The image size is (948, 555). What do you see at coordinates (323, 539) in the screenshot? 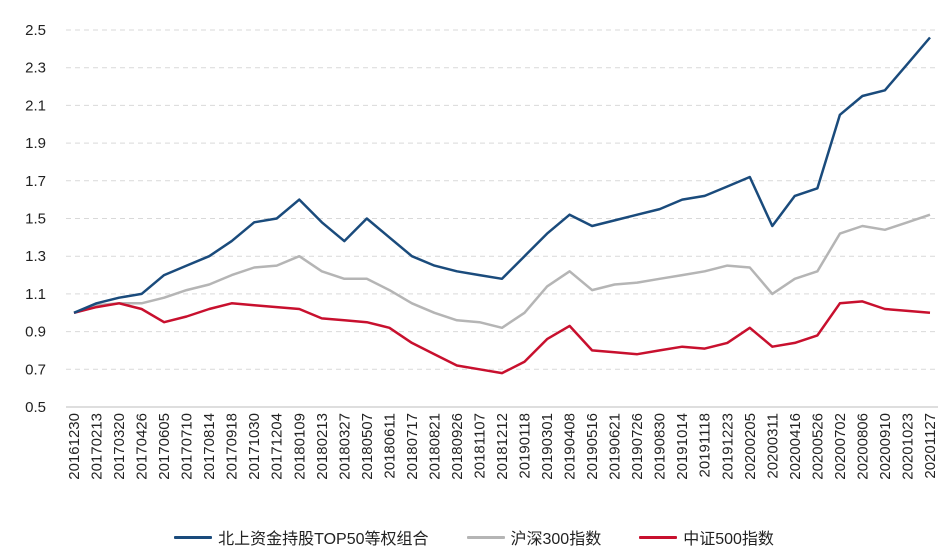
I see `legend-label-top50: 北上资金持股TOP50等权组合` at bounding box center [323, 539].